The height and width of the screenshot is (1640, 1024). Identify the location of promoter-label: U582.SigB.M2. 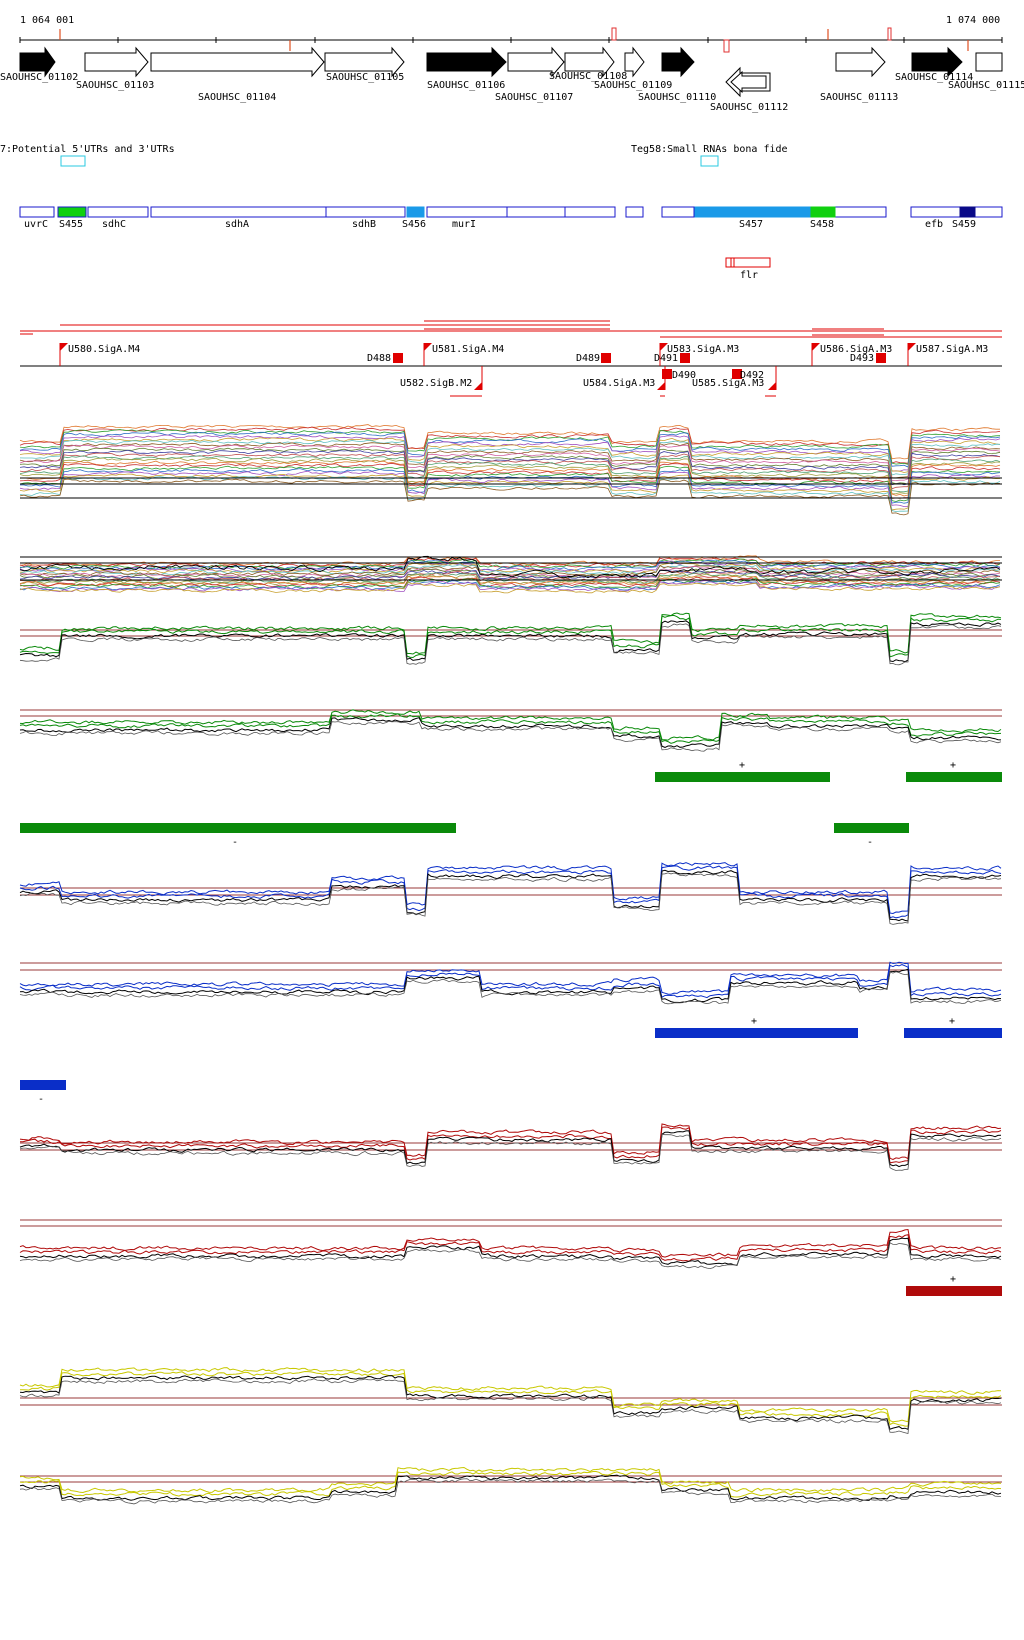
(436, 383).